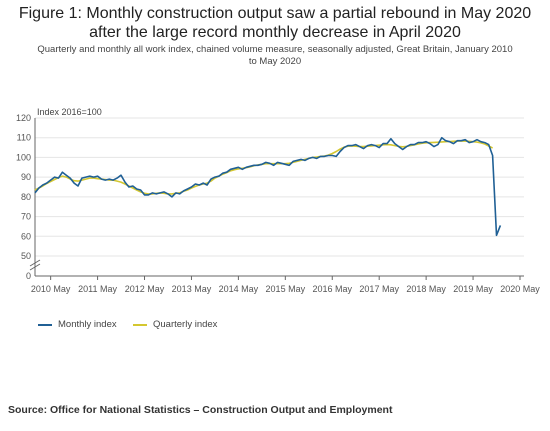 The height and width of the screenshot is (431, 550). I want to click on x-tick-label: 2020 May, so click(520, 289).